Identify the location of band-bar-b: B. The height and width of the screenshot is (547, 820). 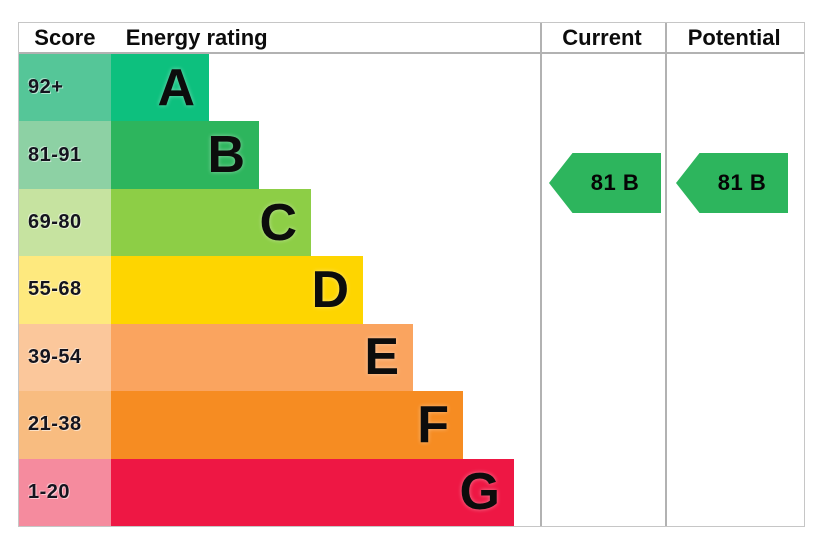
(185, 155).